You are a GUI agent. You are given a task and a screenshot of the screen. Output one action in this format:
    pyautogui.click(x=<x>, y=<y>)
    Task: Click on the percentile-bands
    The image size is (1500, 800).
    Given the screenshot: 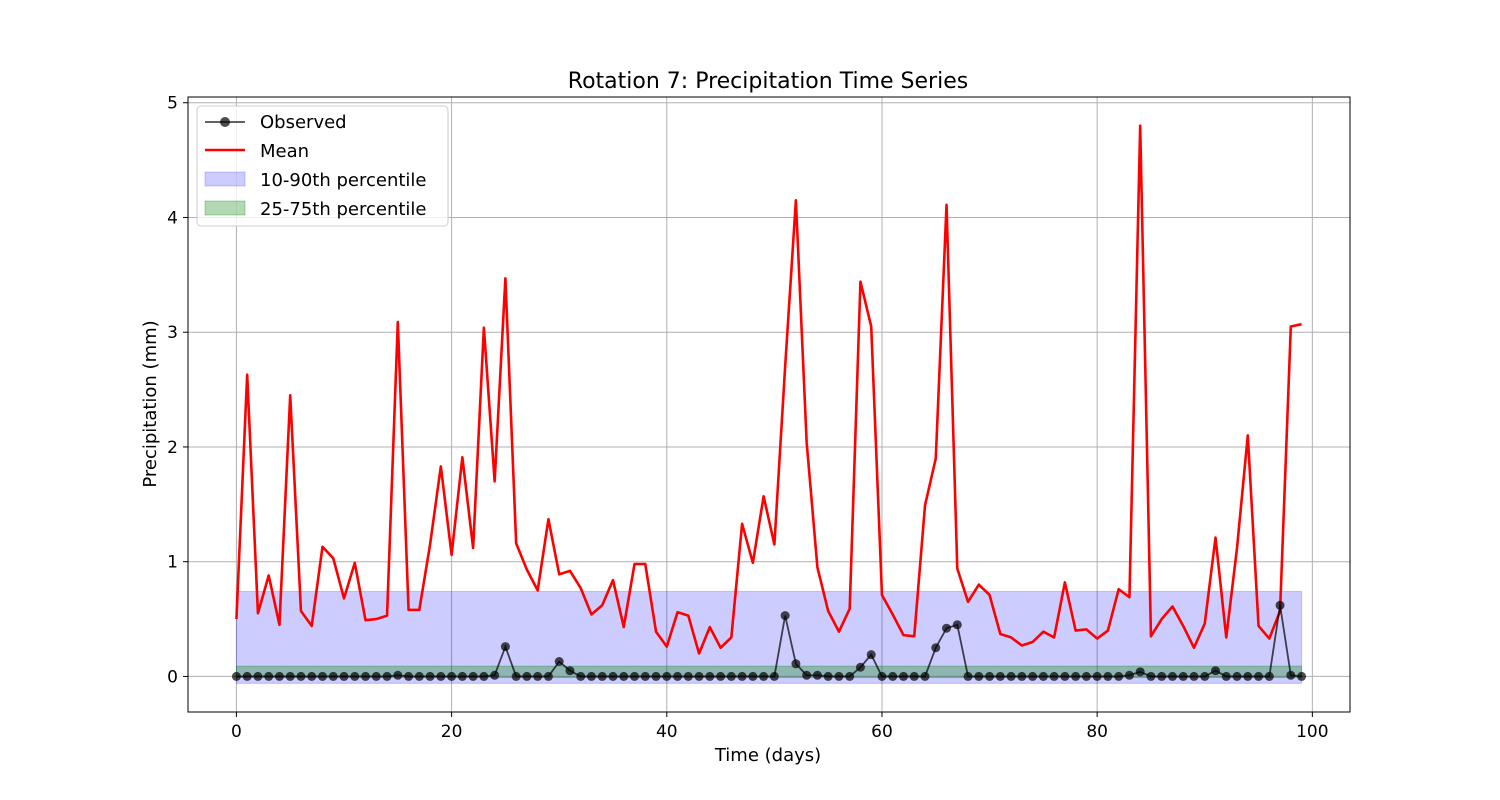 What is the action you would take?
    pyautogui.click(x=769, y=637)
    